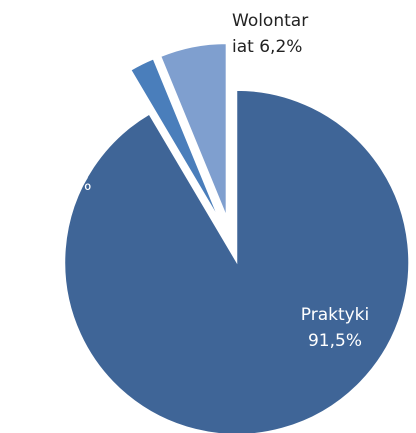 This screenshot has width=416, height=433. I want to click on slice-label: Wolontariat 6,2%, so click(271, 34).